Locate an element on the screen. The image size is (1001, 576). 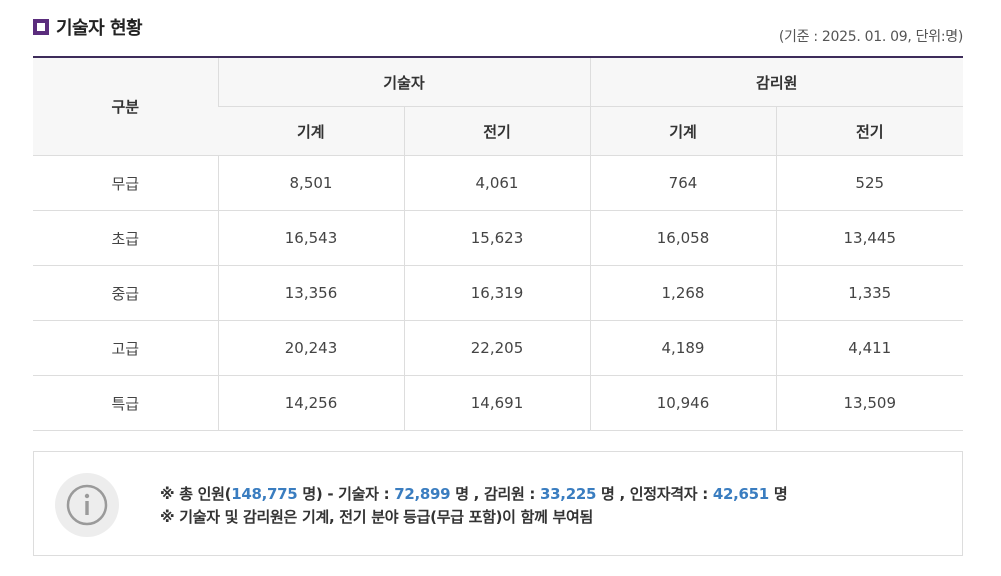
table-cell: 22,205 is located at coordinates (496, 348).